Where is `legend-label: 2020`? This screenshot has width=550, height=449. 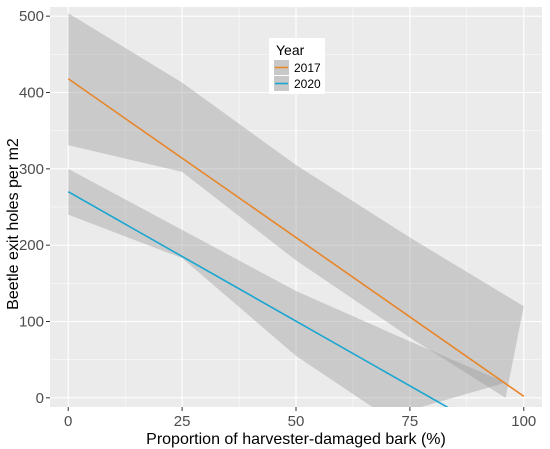 legend-label: 2020 is located at coordinates (307, 84).